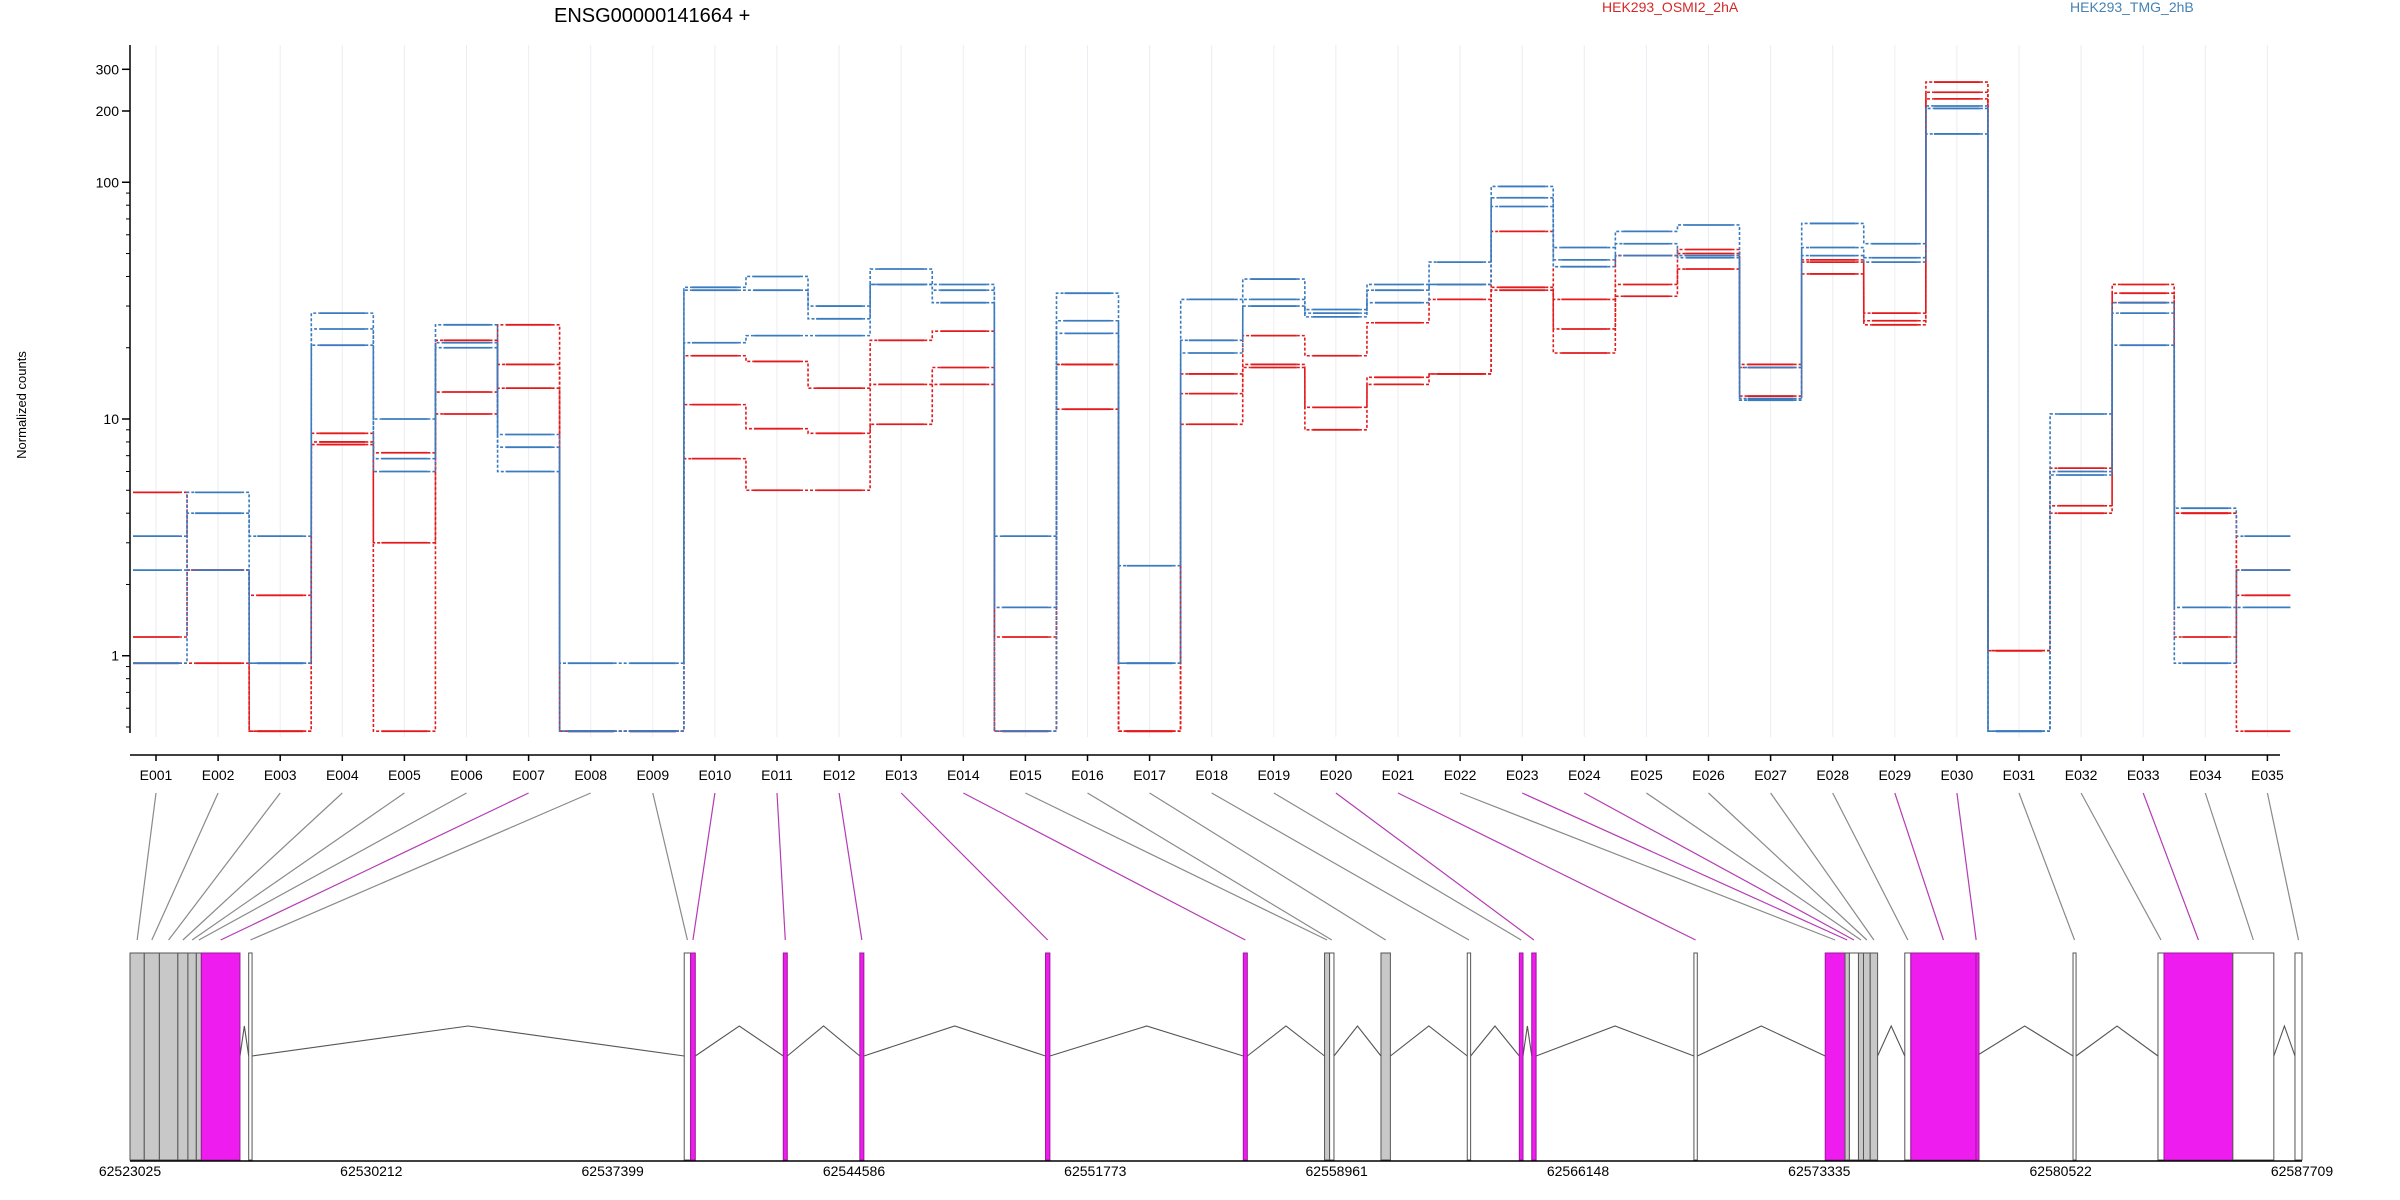 This screenshot has height=1200, width=2400. I want to click on exon-e014, so click(1245, 1056).